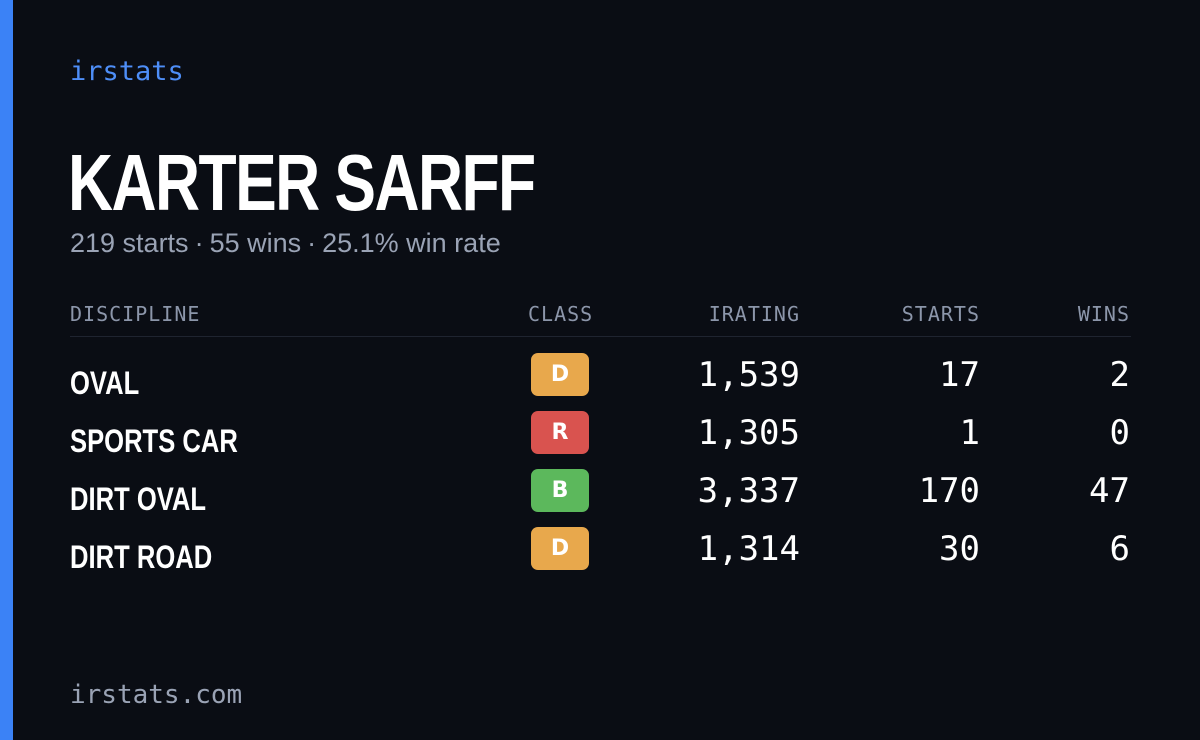  I want to click on row-starts: 30, so click(959, 549).